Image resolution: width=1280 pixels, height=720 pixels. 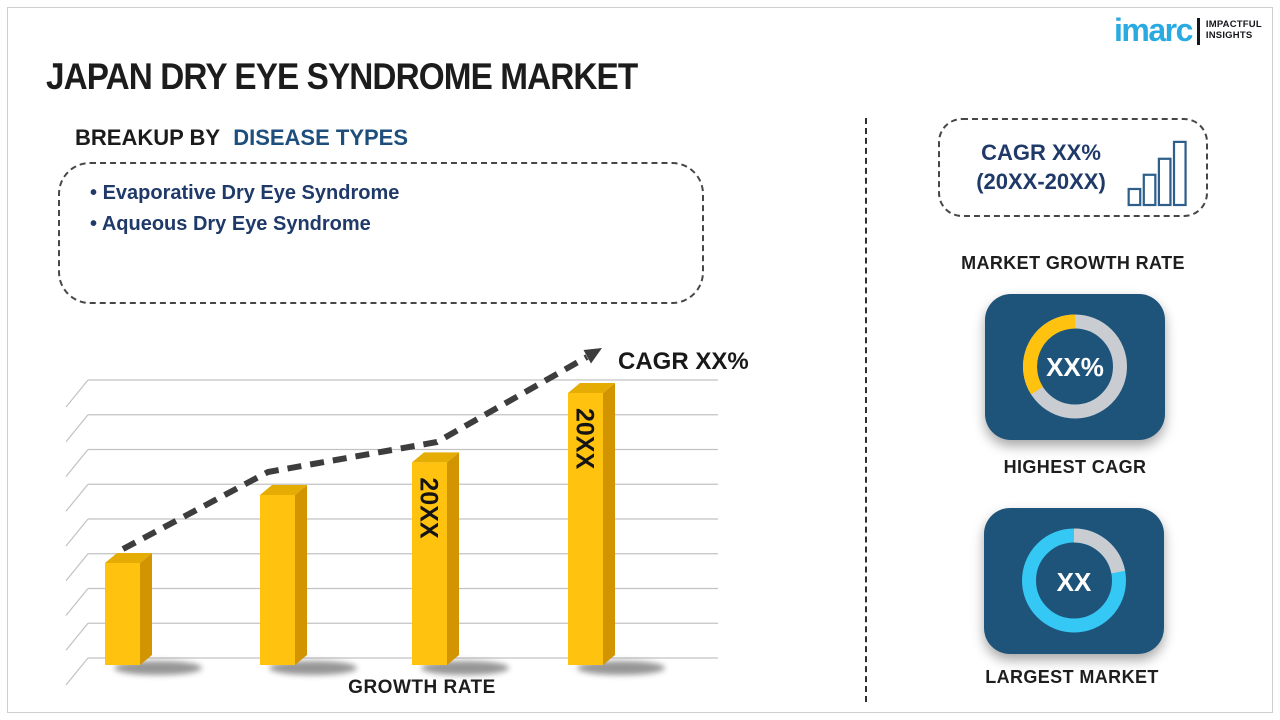 I want to click on highest-cagr-caption: HIGHEST CAGR, so click(x=1075, y=467).